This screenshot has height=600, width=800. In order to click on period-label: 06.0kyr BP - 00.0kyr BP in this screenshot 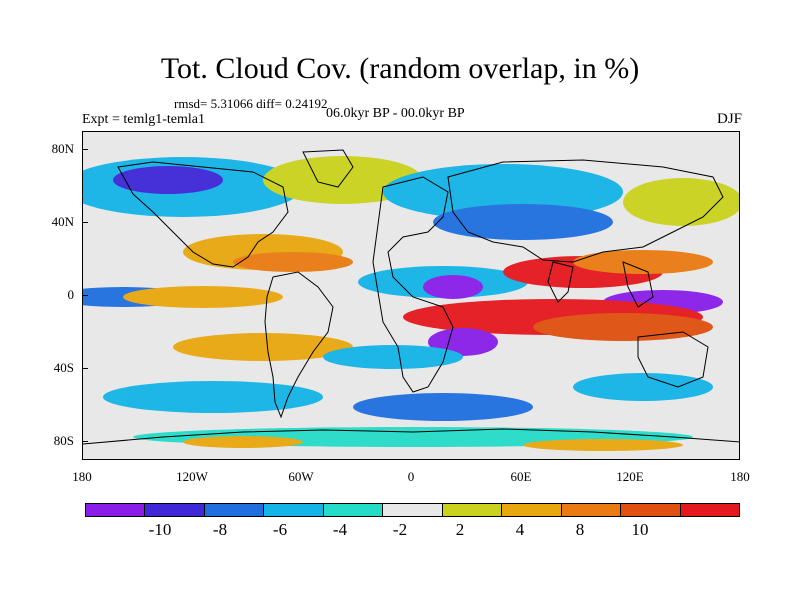, I will do `click(395, 113)`.